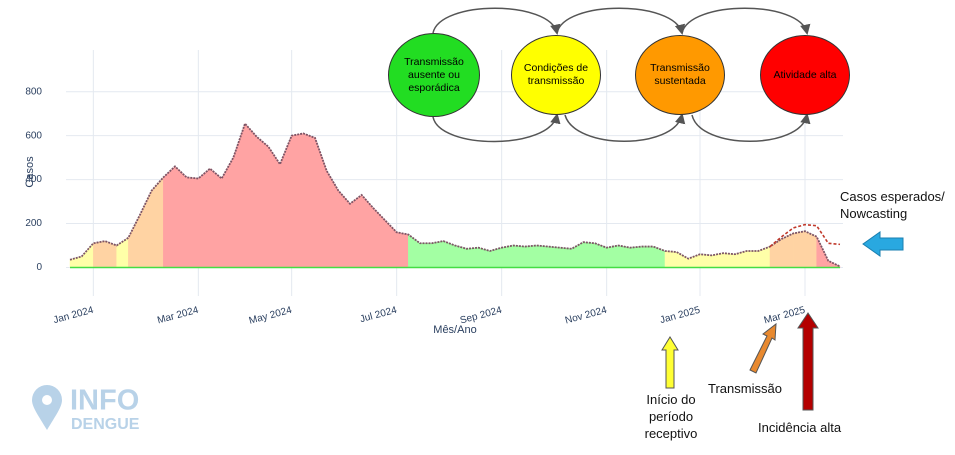 The height and width of the screenshot is (455, 955). Describe the element at coordinates (33, 135) in the screenshot. I see `y-tick-label: 600` at that location.